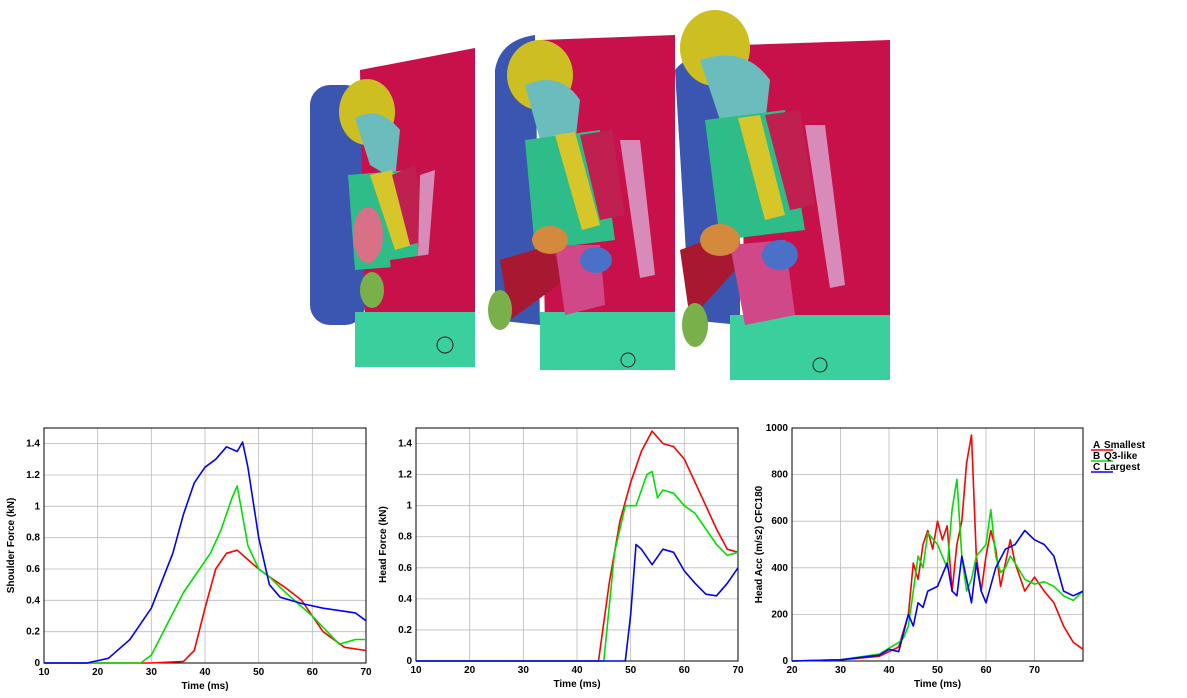 The width and height of the screenshot is (1187, 698). Describe the element at coordinates (581, 202) in the screenshot. I see `occupant-q3like-image` at that location.